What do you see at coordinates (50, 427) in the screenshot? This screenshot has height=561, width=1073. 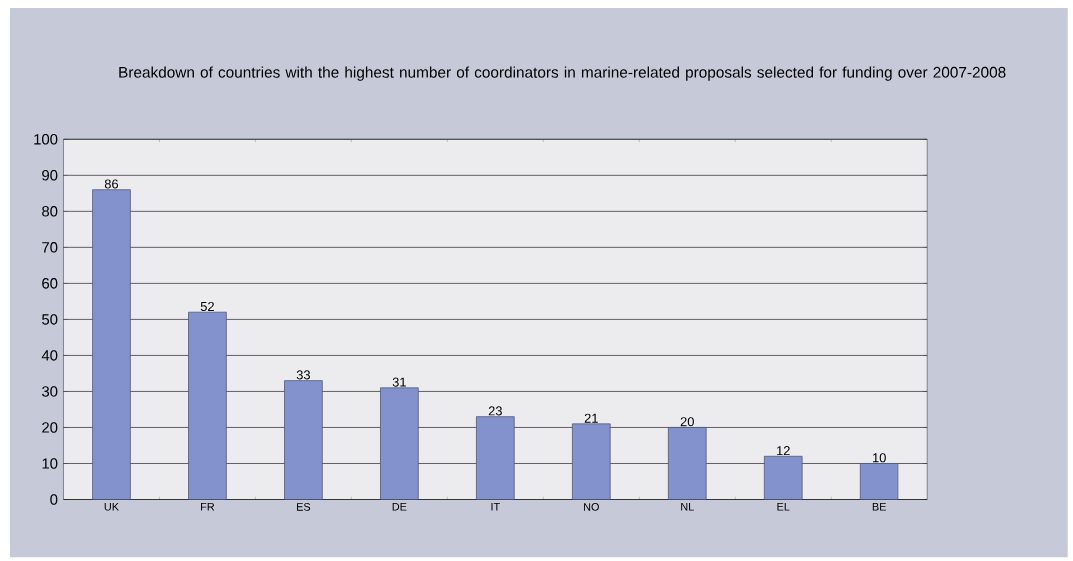 I see `y-tick-label: 20` at bounding box center [50, 427].